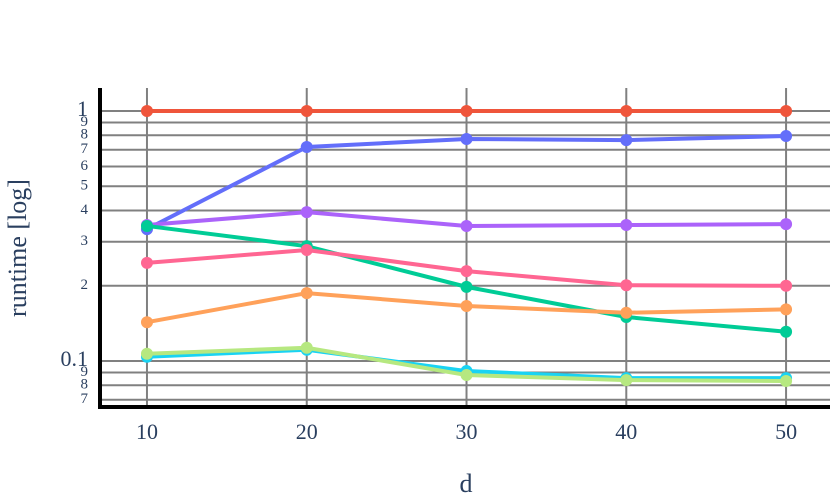 This screenshot has width=831, height=504. I want to click on x-tick-label: 40, so click(626, 431).